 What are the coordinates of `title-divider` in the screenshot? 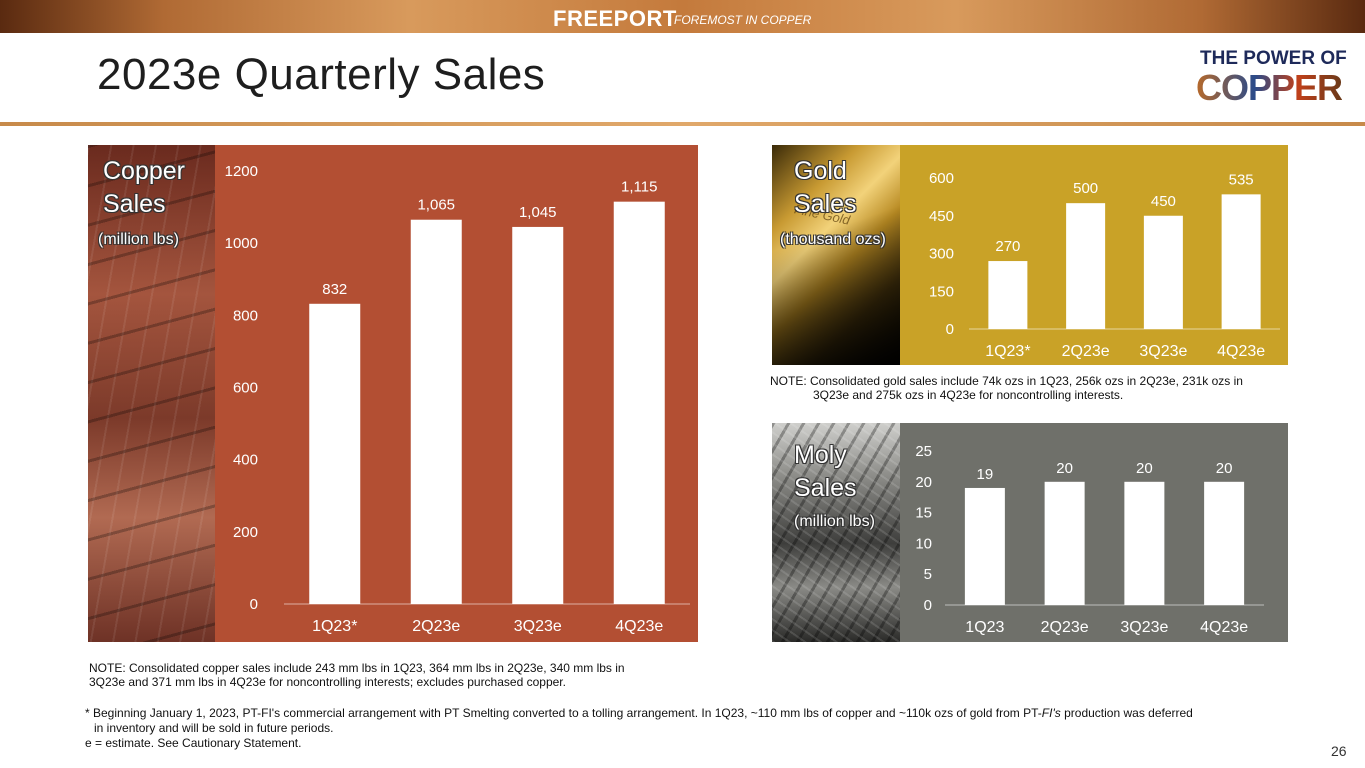 It's located at (682, 124).